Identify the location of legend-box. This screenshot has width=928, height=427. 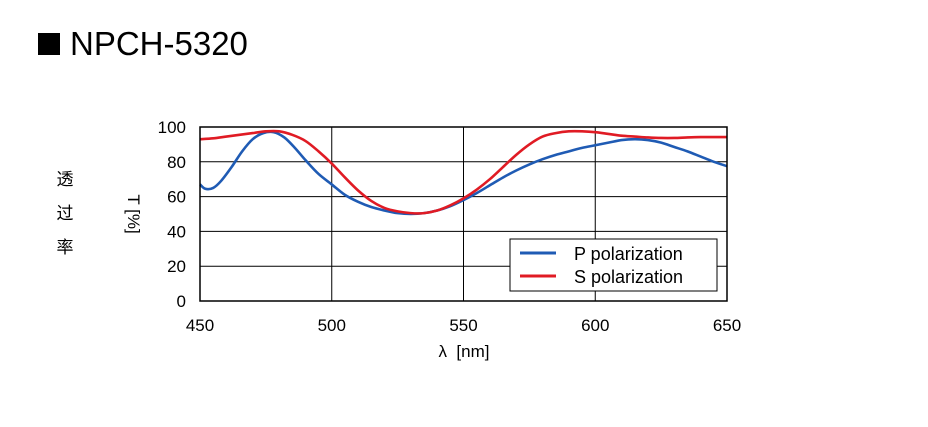
(613, 265).